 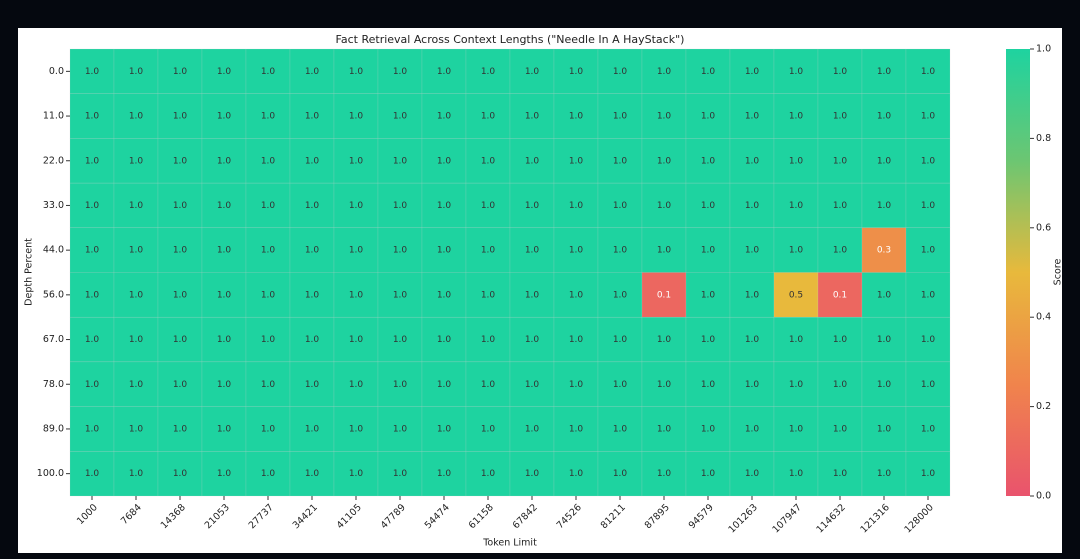 I want to click on y-tick-label: 67.0, so click(x=53, y=339).